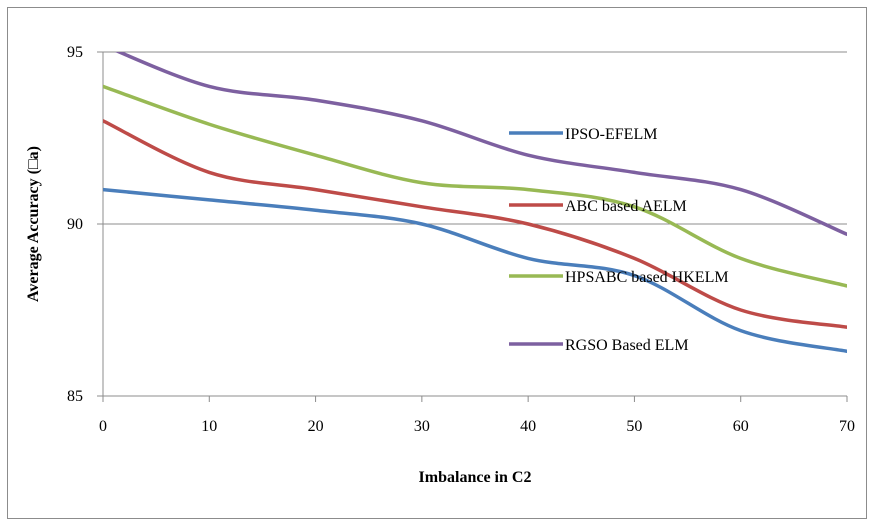  What do you see at coordinates (209, 426) in the screenshot?
I see `x-tick-label-10: 10` at bounding box center [209, 426].